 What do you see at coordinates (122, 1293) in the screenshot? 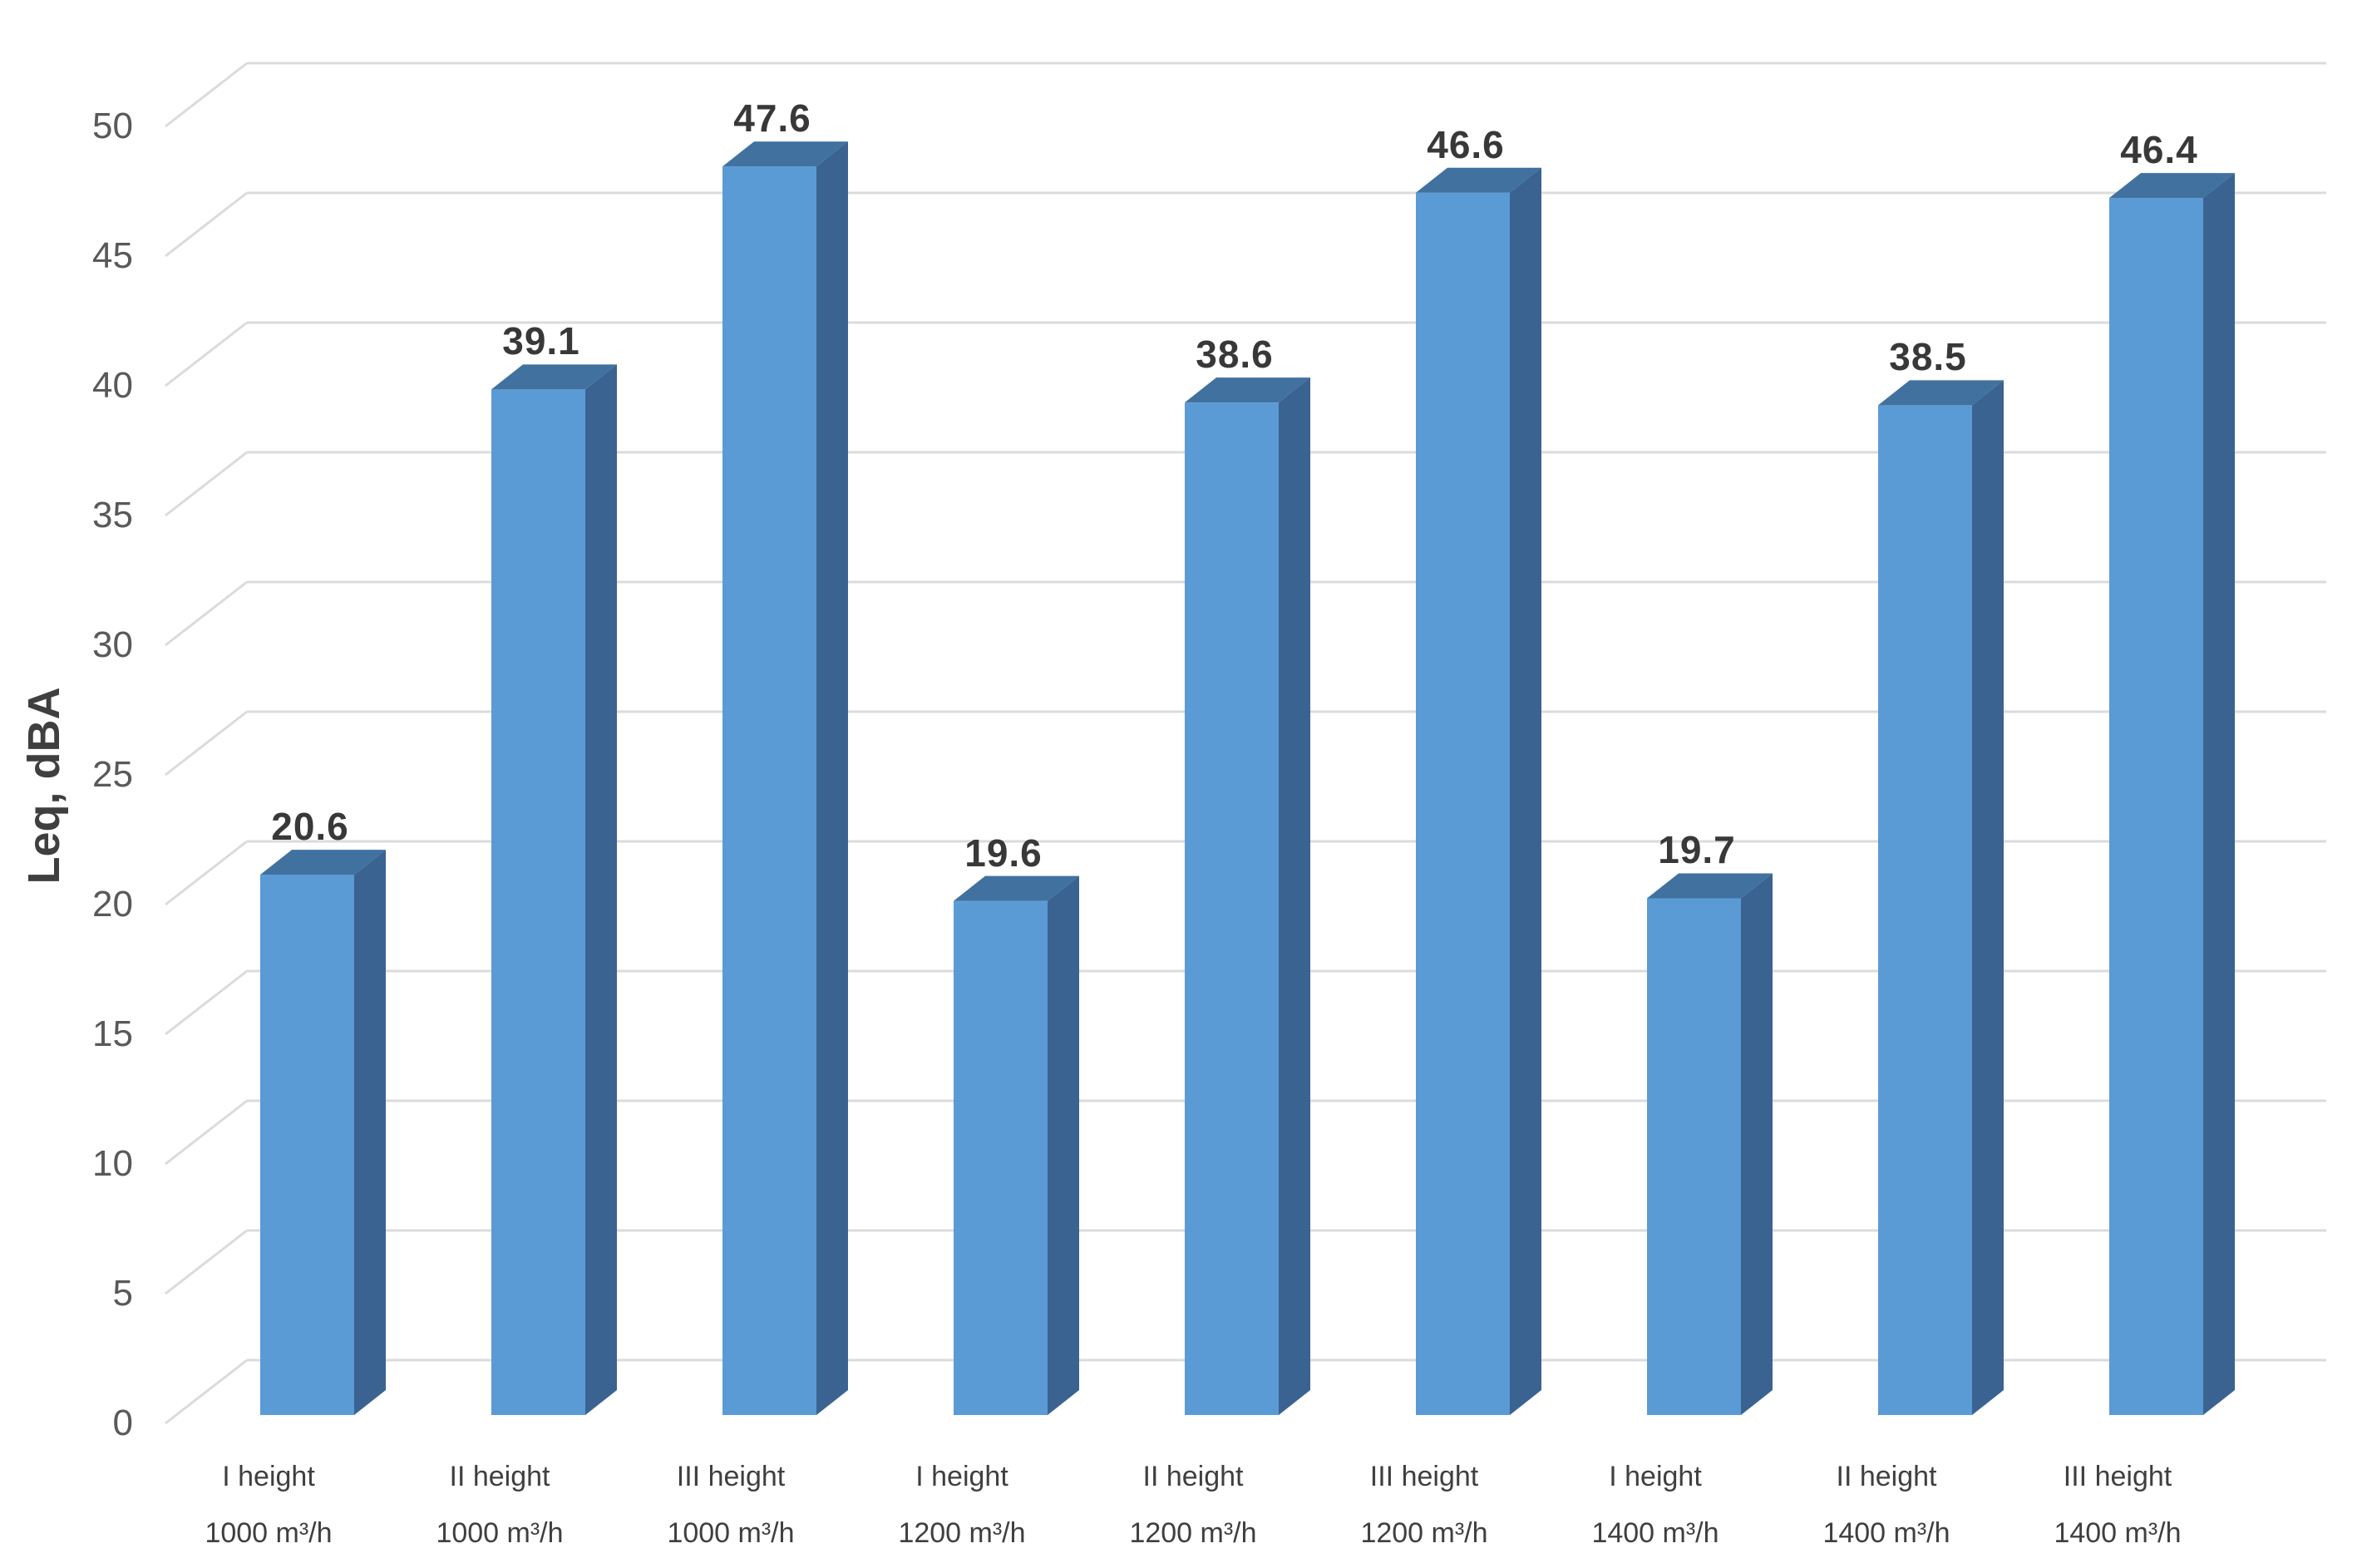
I see `y-tick-label-5: 5` at bounding box center [122, 1293].